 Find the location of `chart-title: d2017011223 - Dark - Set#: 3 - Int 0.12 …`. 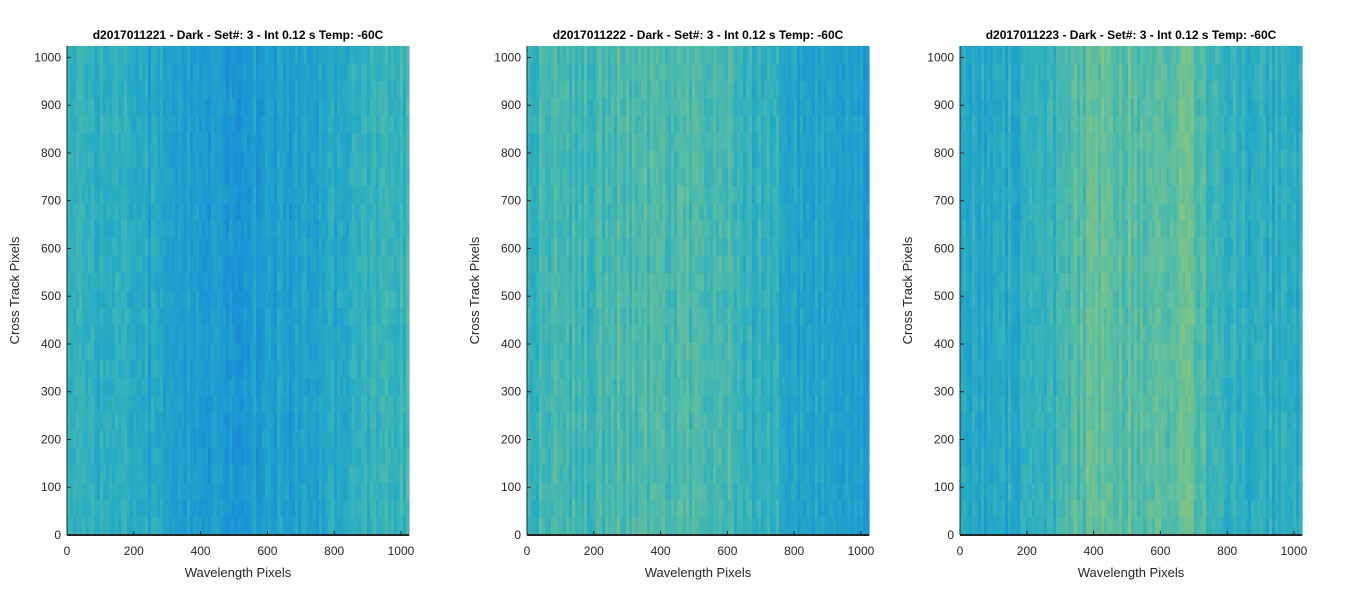

chart-title: d2017011223 - Dark - Set#: 3 - Int 0.12 … is located at coordinates (1131, 35).